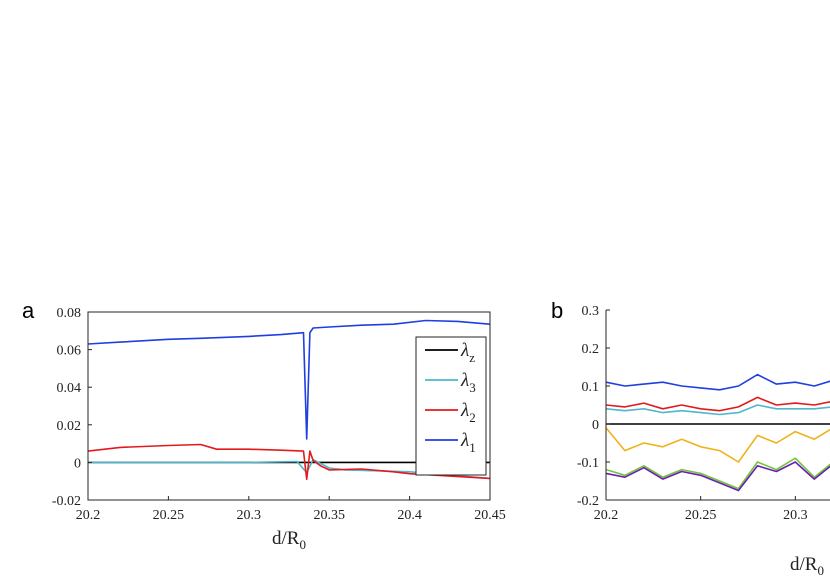 The height and width of the screenshot is (588, 830). I want to click on a-y-tick-label: 0.08, so click(69, 313).